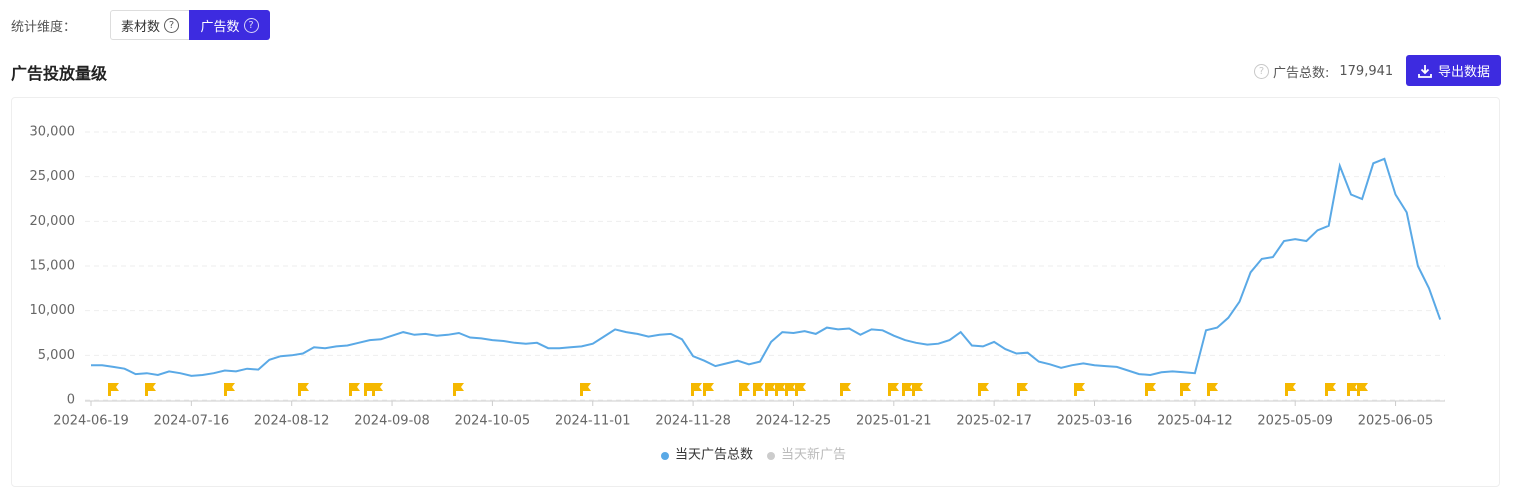 The image size is (1515, 487). Describe the element at coordinates (1396, 421) in the screenshot. I see `x-tick-label: 2025-06-05` at that location.